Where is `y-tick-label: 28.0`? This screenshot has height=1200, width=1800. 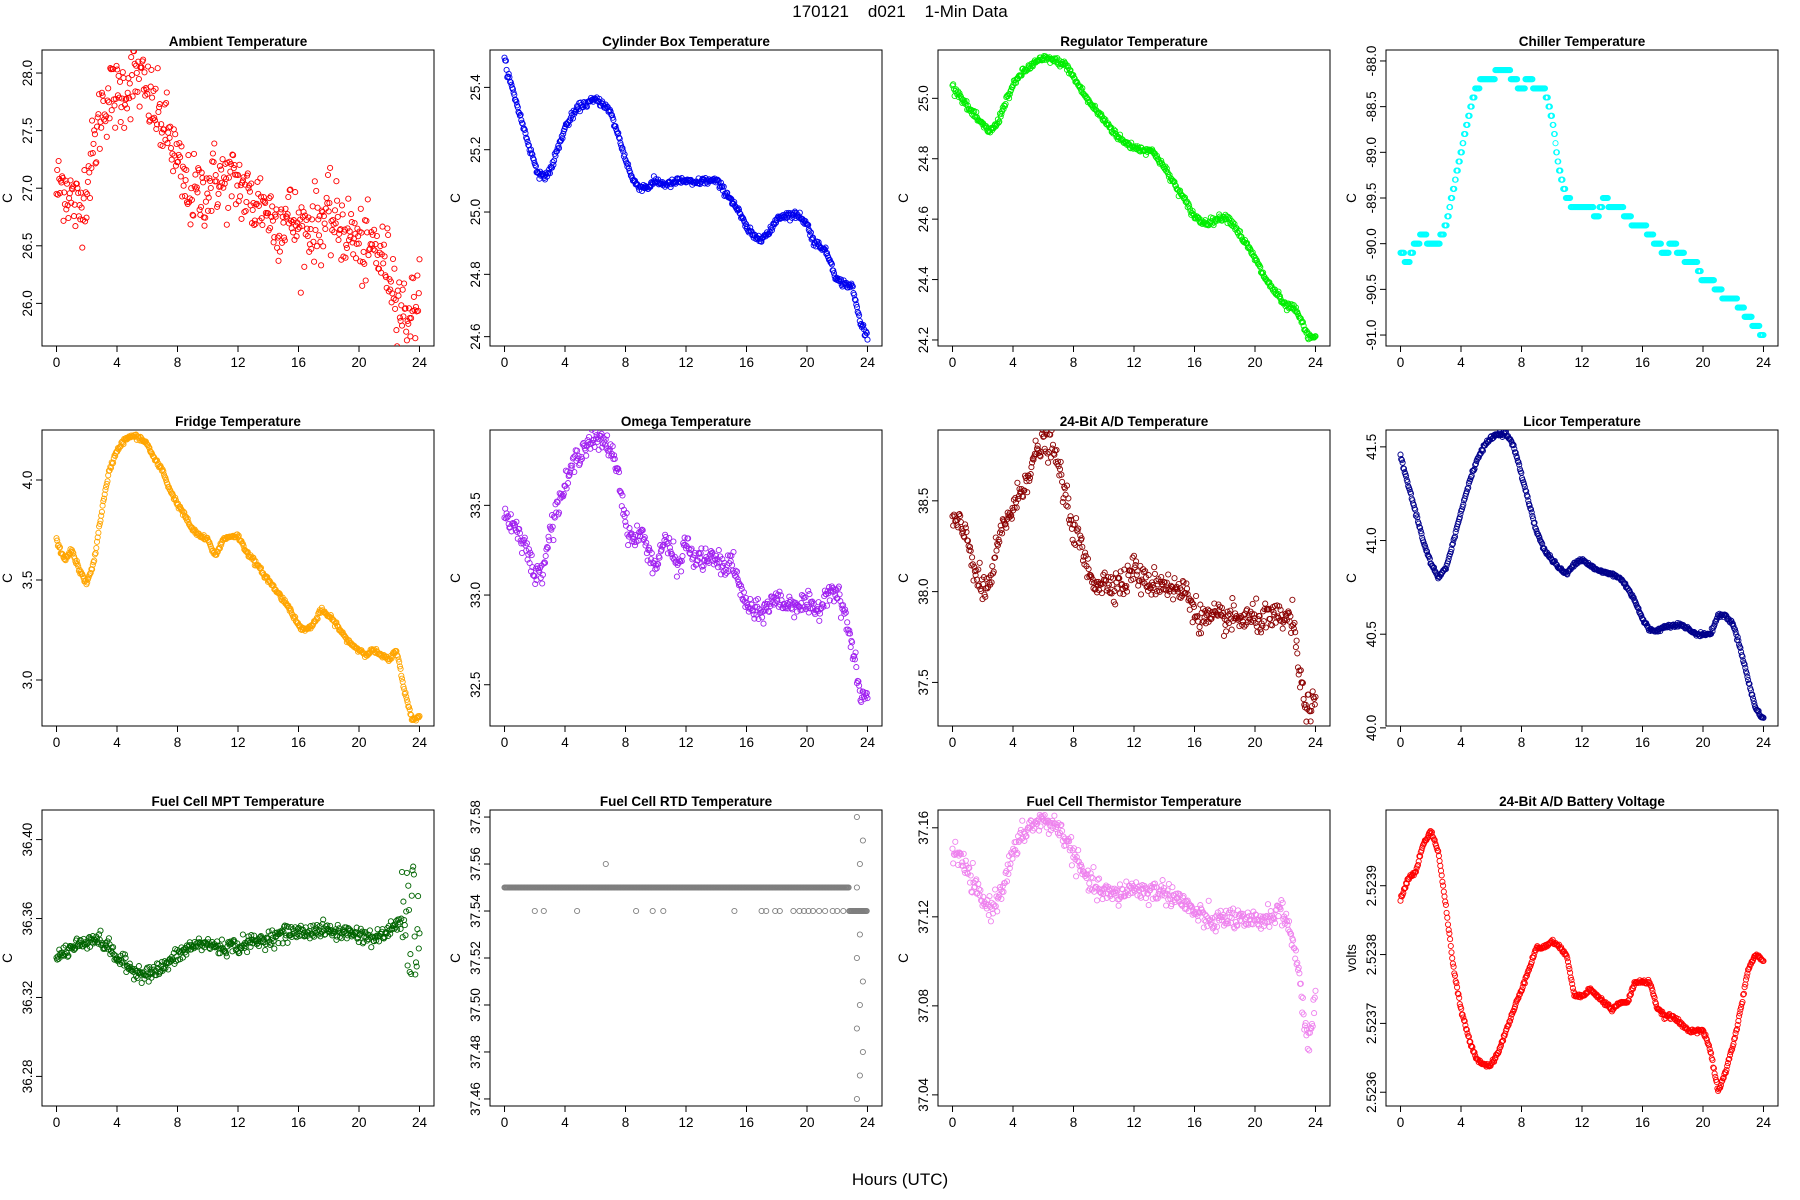
y-tick-label: 28.0 is located at coordinates (27, 73).